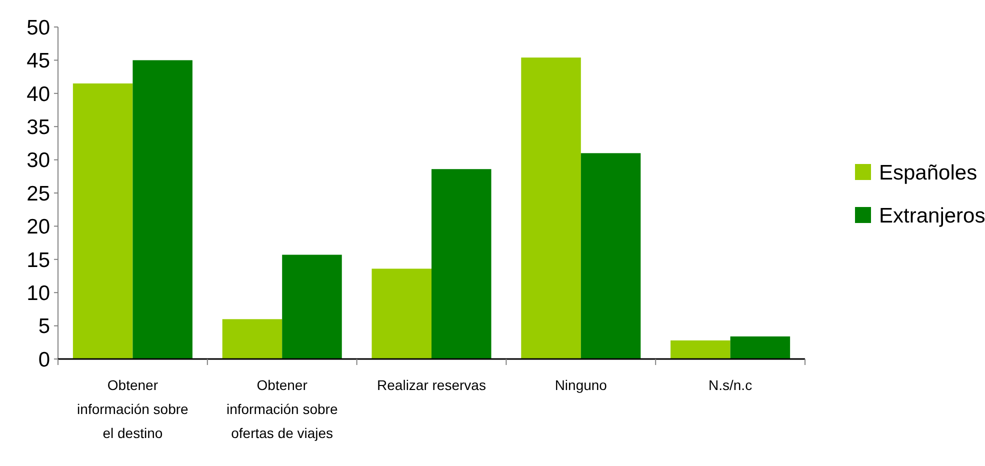  Describe the element at coordinates (282, 409) in the screenshot. I see `x-tick-label: Obtener información sobre ofertas de viajes` at that location.